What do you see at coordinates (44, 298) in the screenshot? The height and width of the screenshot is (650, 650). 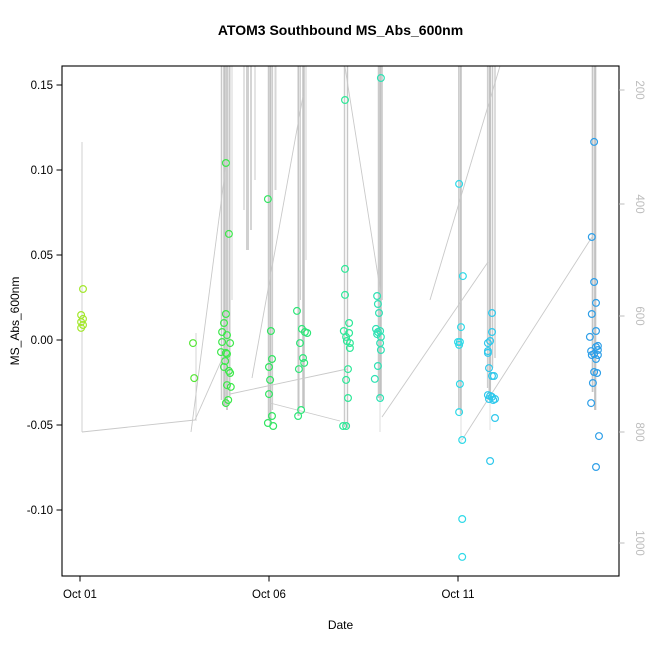 I see `y-axis-ticks: 0.15 0.10 0.05 0.00 -0.05 -0.10` at bounding box center [44, 298].